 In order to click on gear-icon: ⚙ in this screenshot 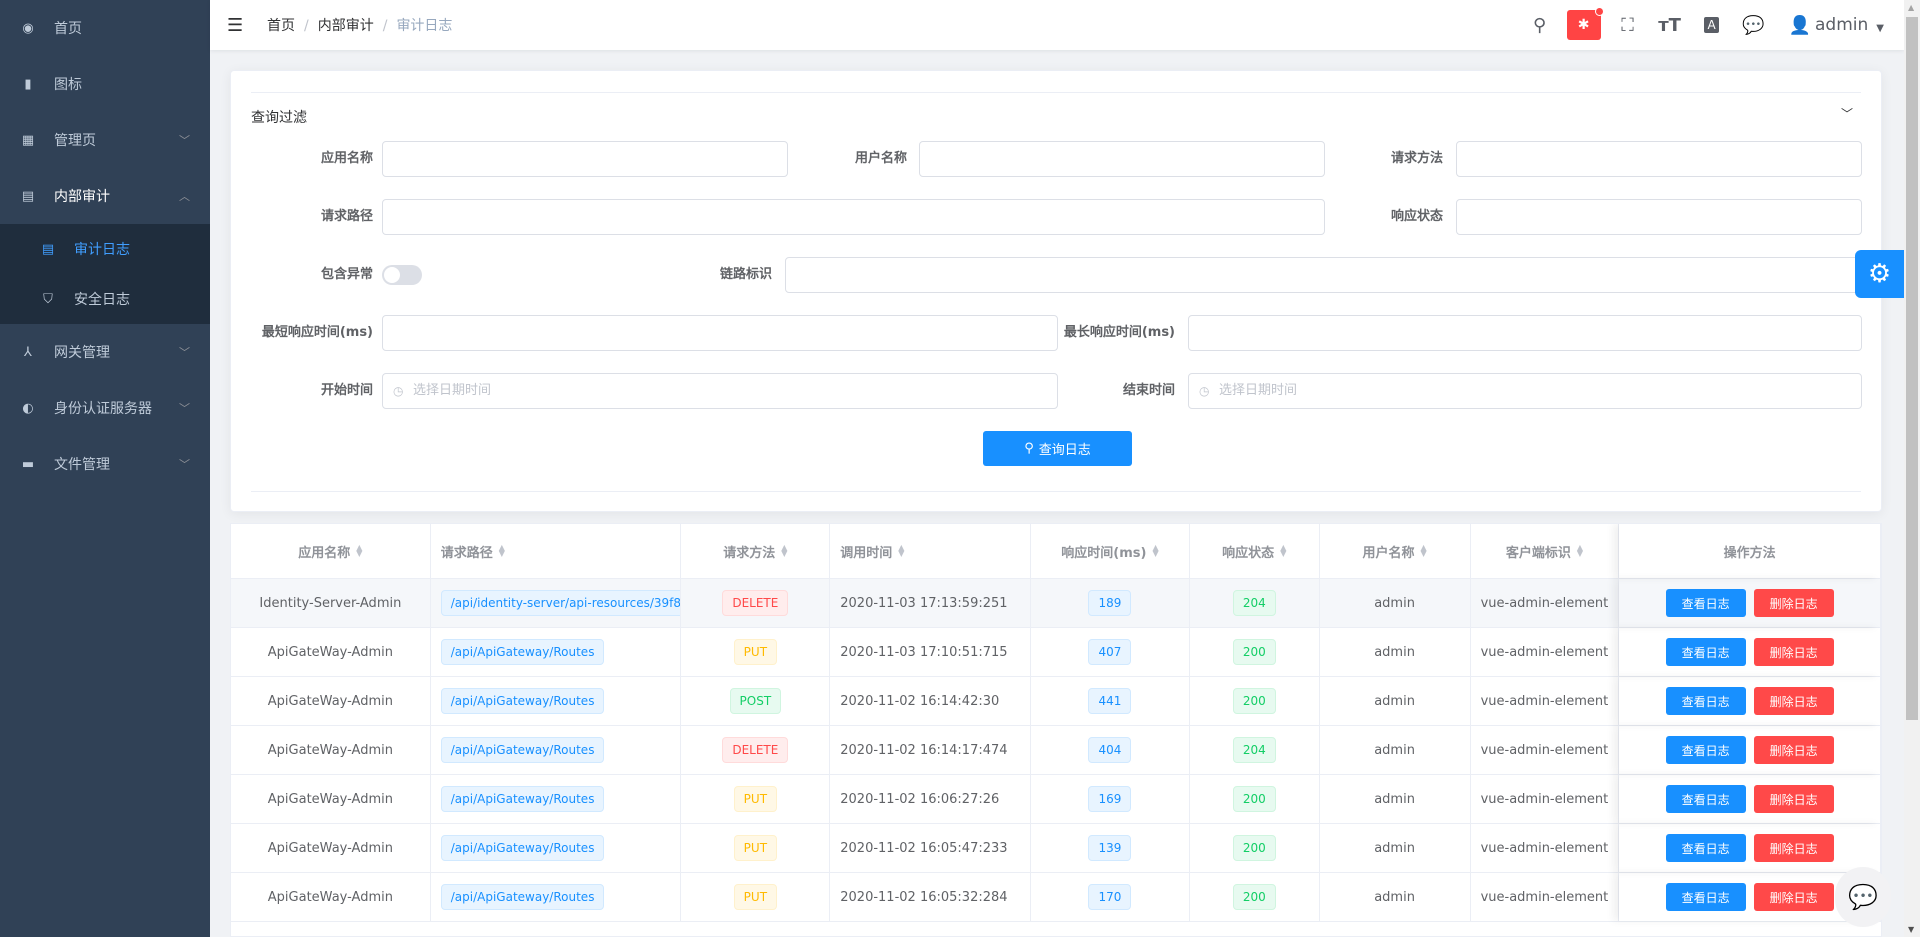, I will do `click(1879, 274)`.